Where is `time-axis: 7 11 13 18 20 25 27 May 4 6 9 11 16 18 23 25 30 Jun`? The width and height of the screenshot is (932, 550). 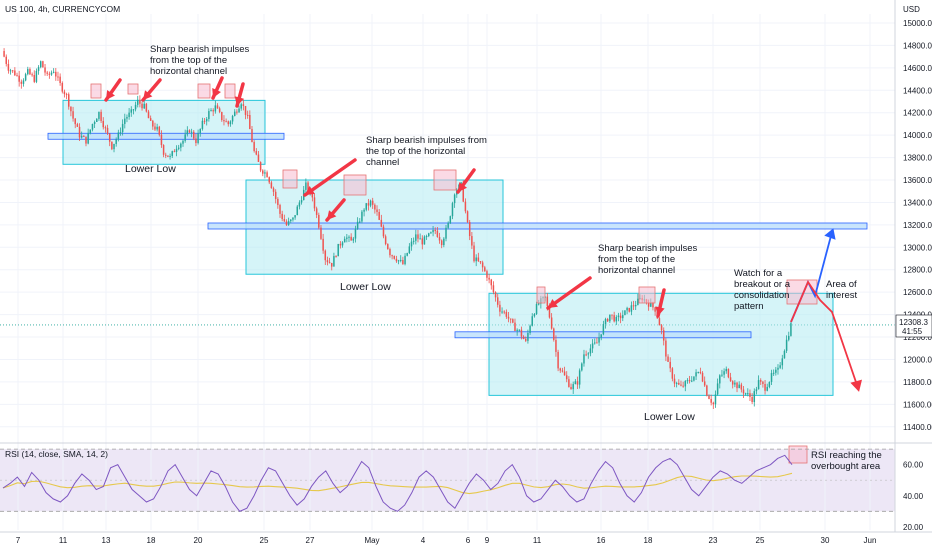
time-axis: 7 11 13 18 20 25 27 May 4 6 9 11 16 18 23 25 30 Jun is located at coordinates (446, 540).